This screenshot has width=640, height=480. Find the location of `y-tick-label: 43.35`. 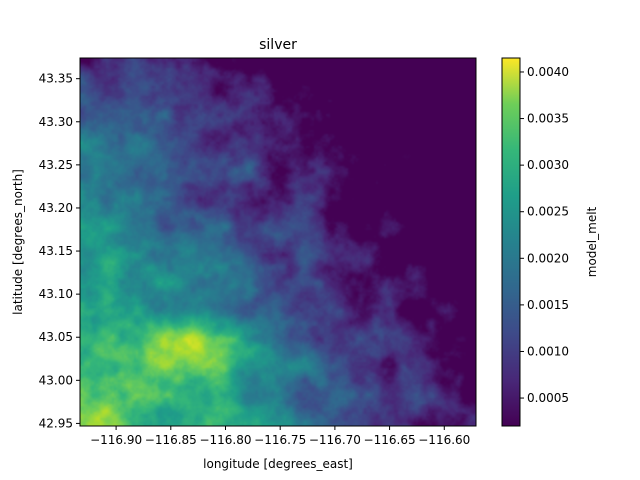

y-tick-label: 43.35 is located at coordinates (56, 79).